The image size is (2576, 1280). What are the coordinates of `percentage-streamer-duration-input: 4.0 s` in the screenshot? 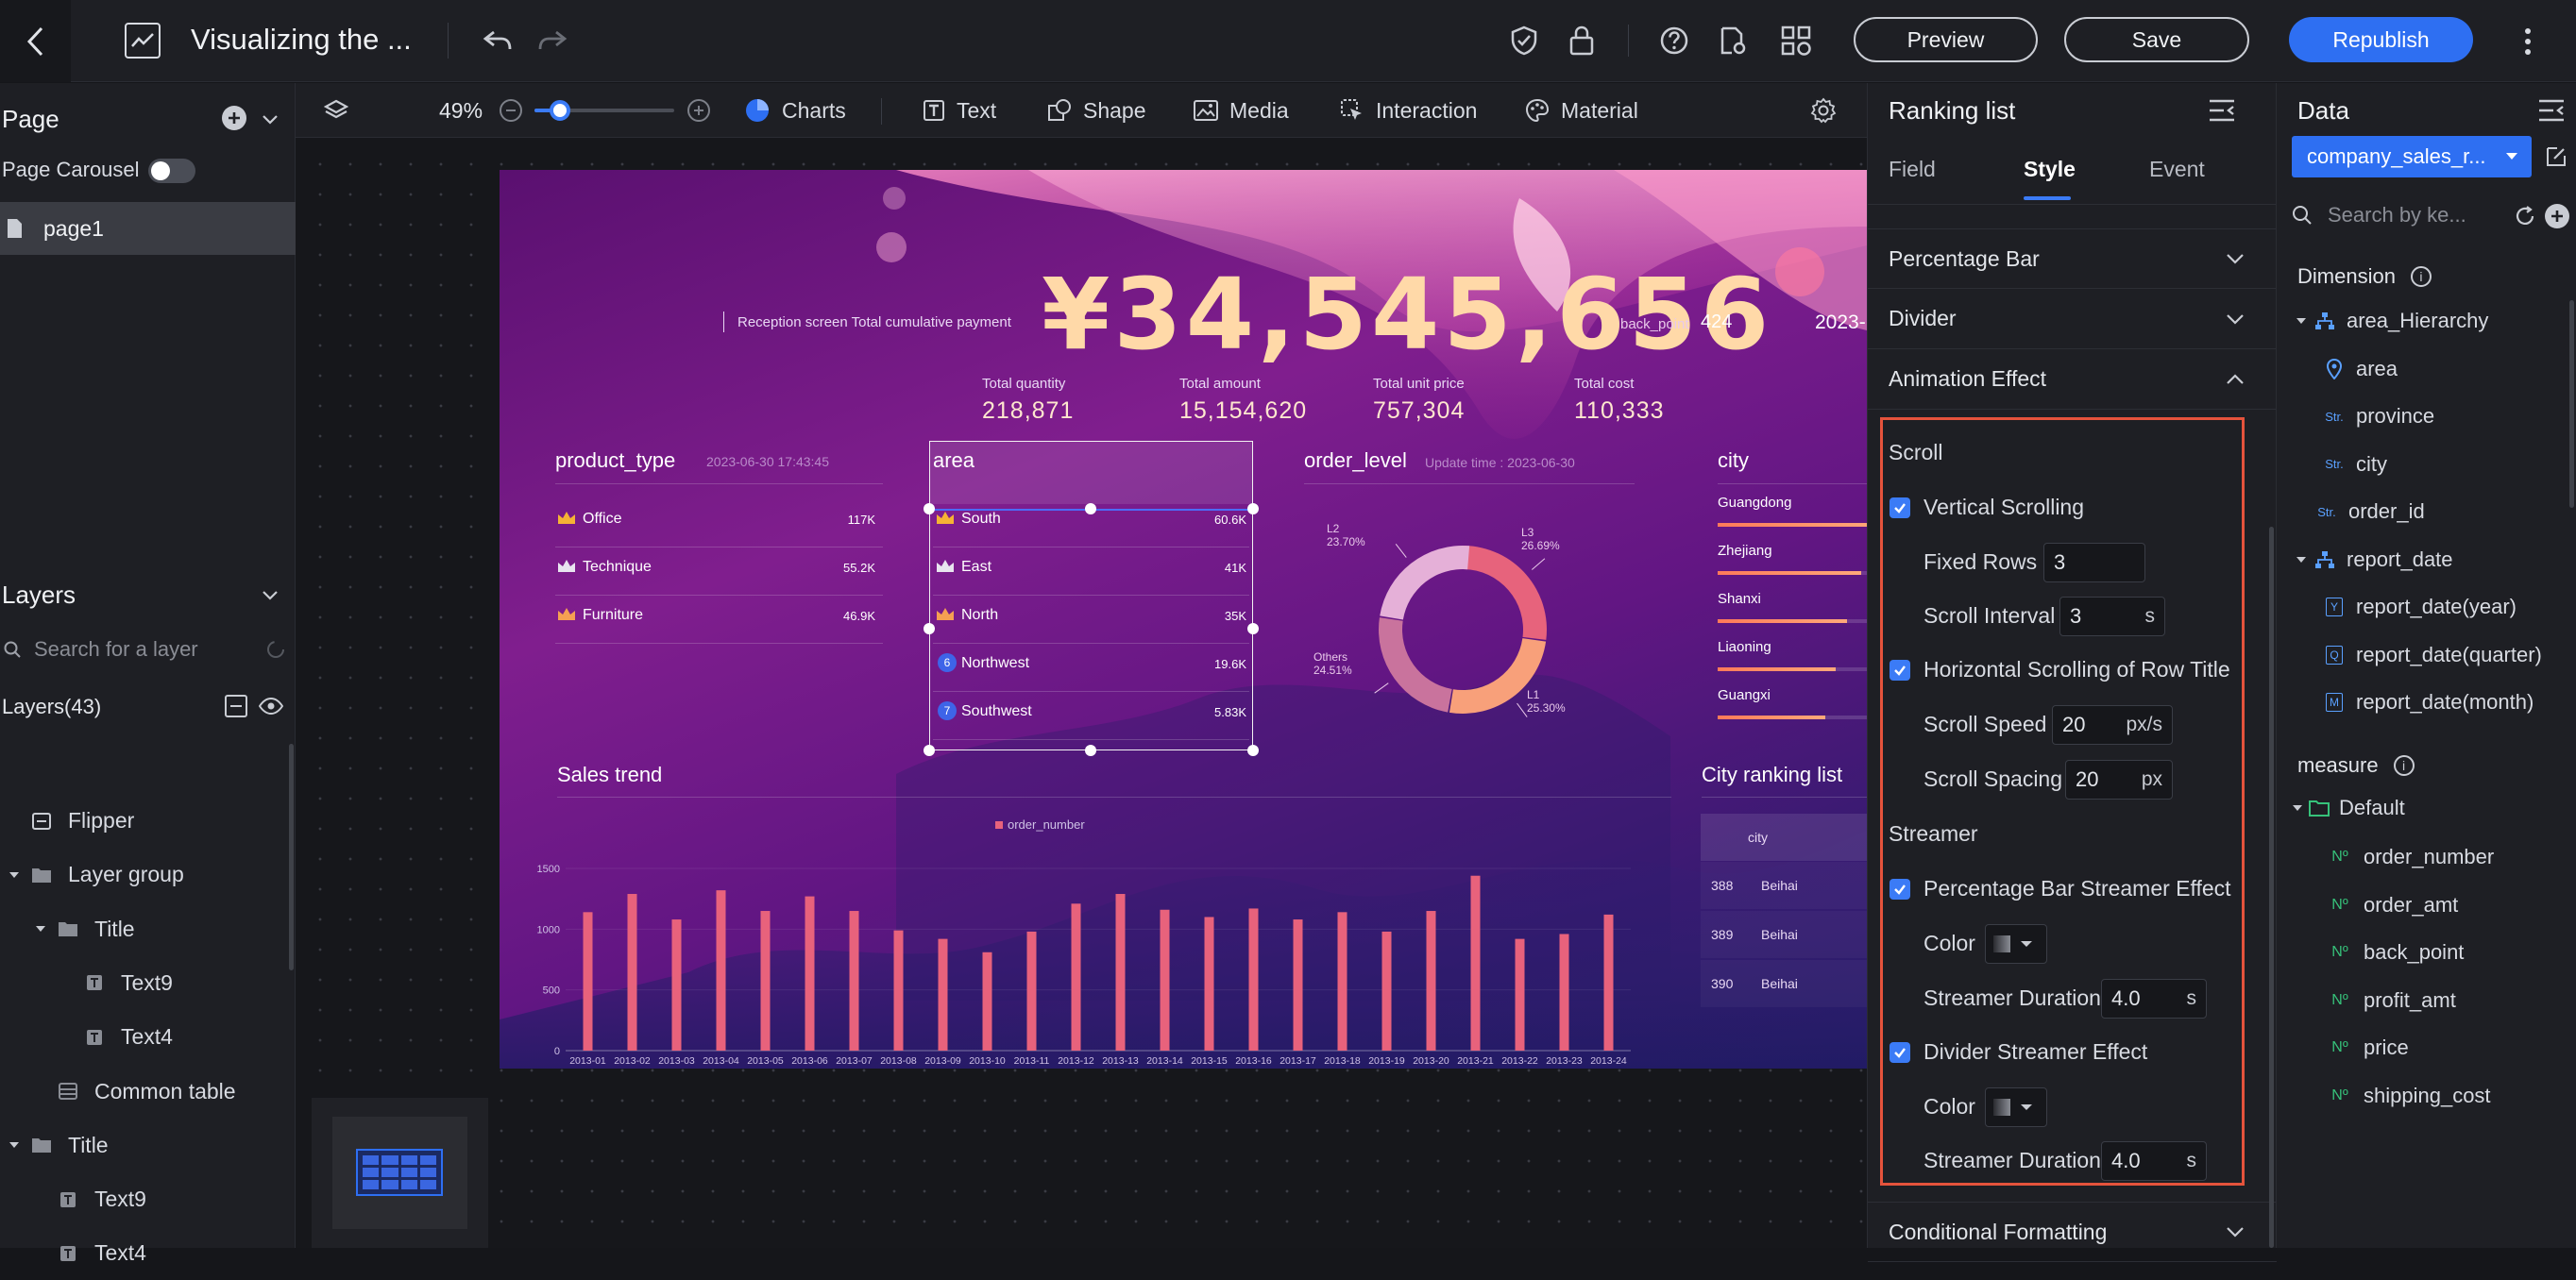 It's located at (2154, 999).